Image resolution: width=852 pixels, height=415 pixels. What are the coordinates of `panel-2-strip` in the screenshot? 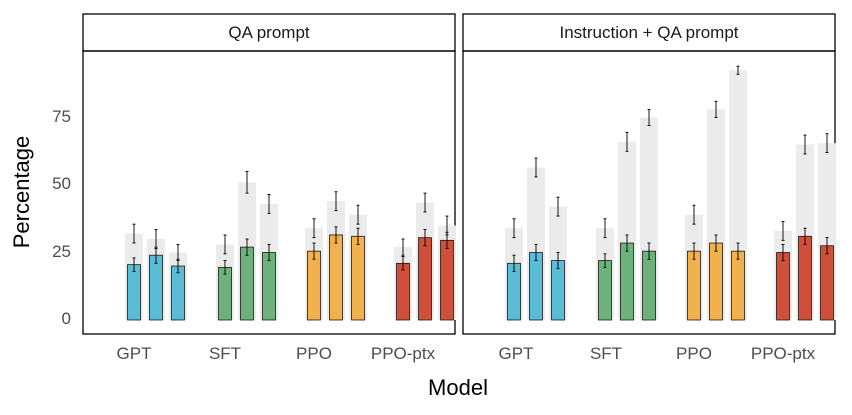 It's located at (649, 32).